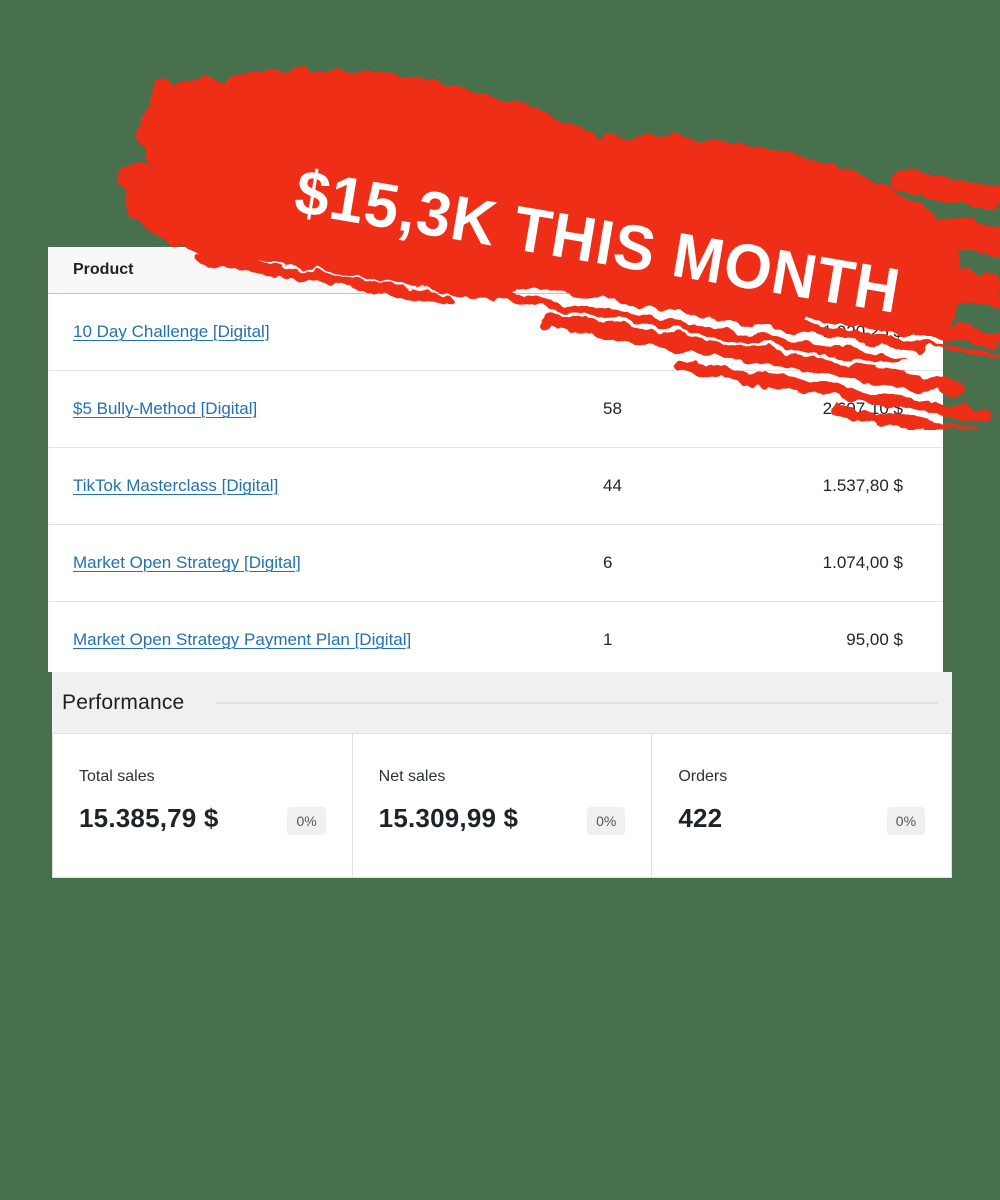 Image resolution: width=1000 pixels, height=1200 pixels. What do you see at coordinates (149, 818) in the screenshot?
I see `stat-value: 15.385,79 $` at bounding box center [149, 818].